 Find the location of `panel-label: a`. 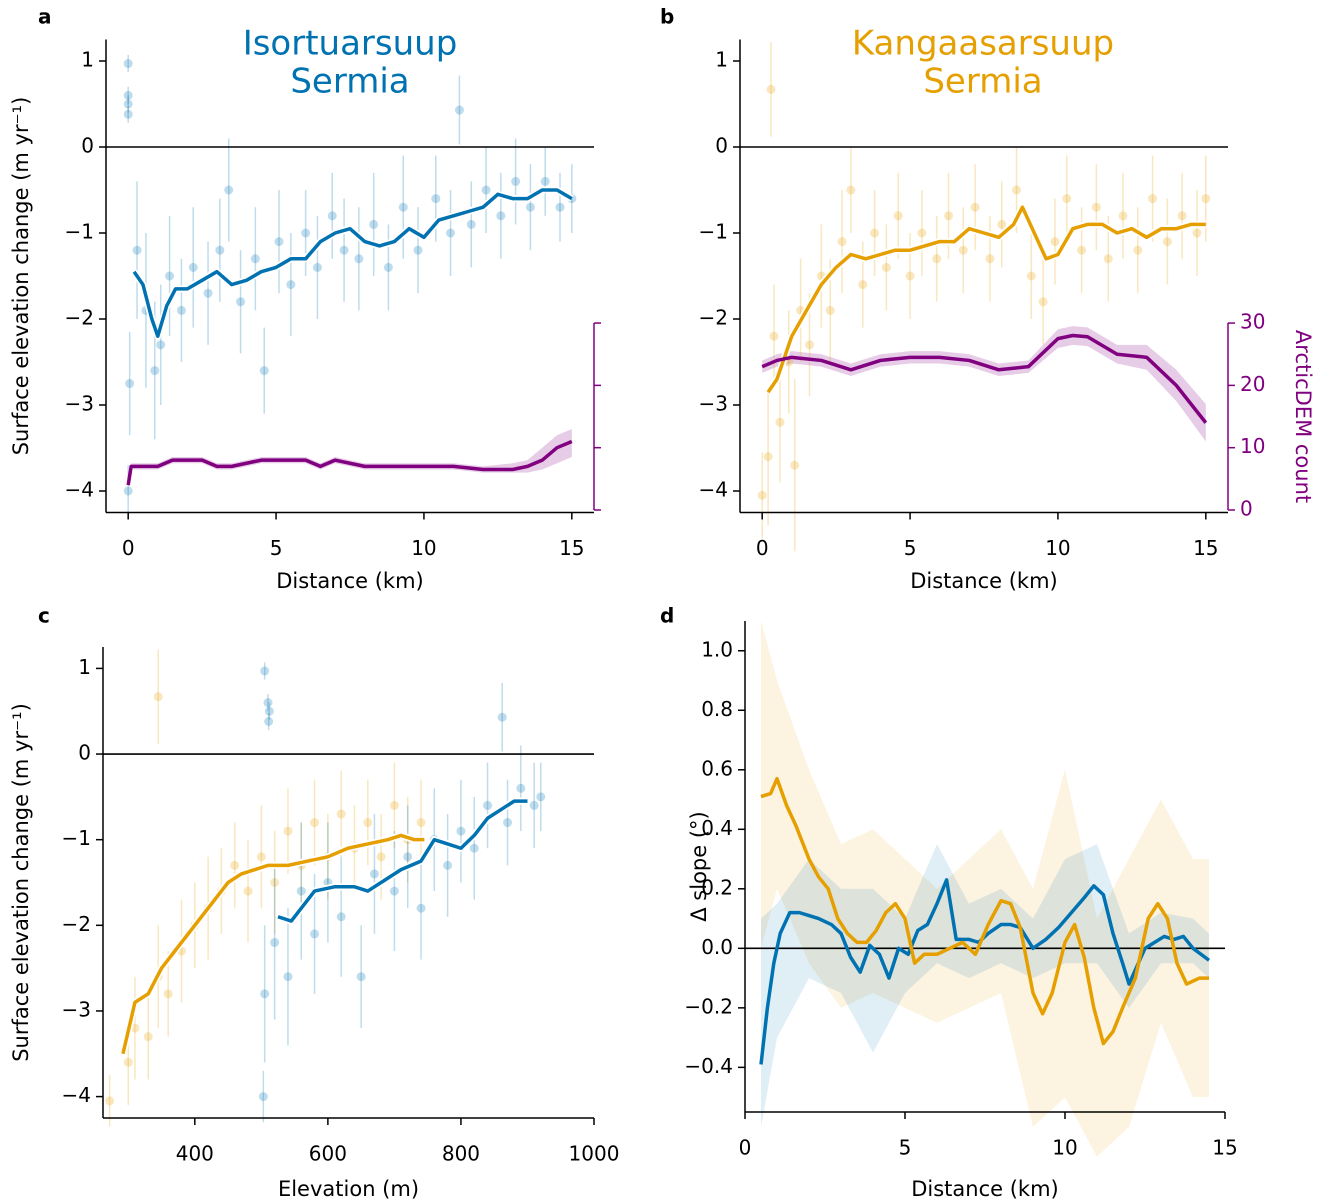

panel-label: a is located at coordinates (45, 17).